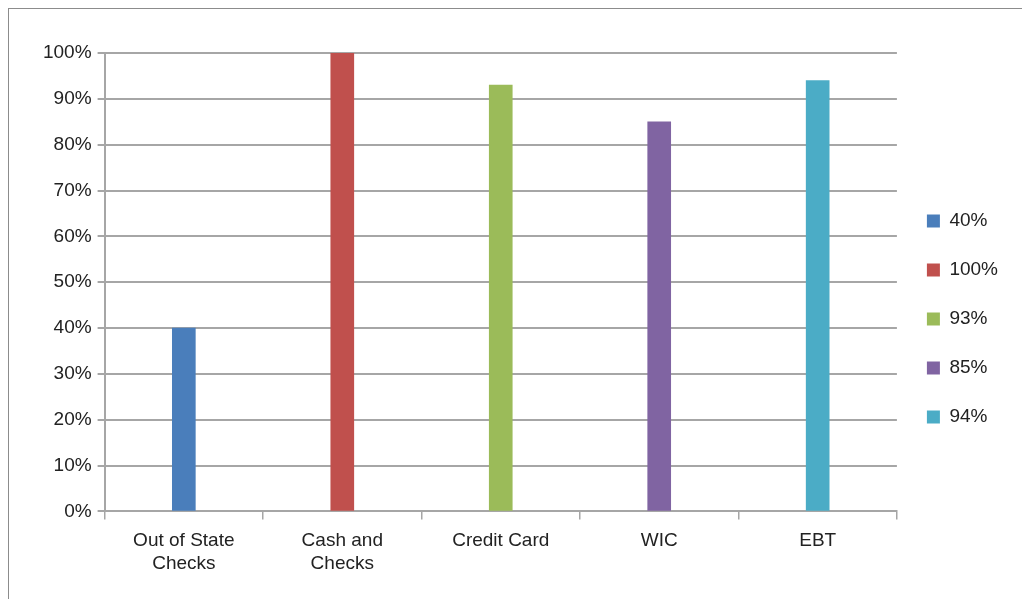  I want to click on y-tick-label: 90%, so click(72, 98).